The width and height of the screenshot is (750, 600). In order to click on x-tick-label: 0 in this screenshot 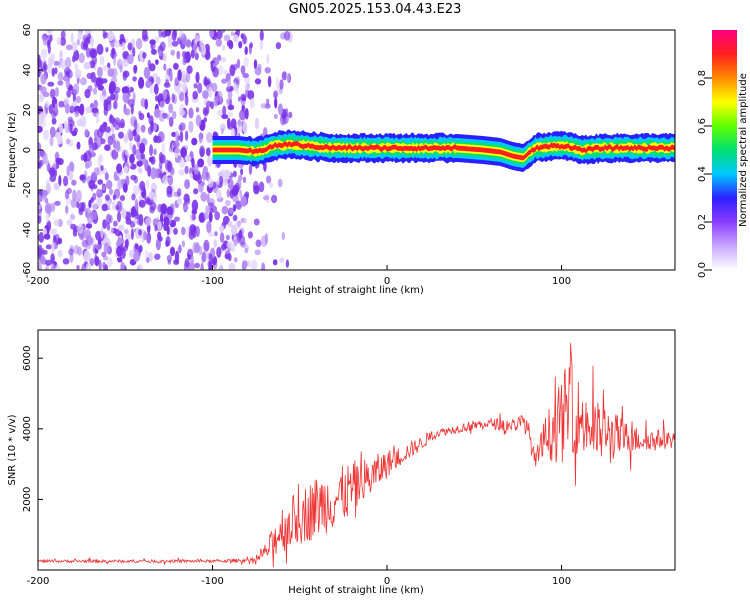, I will do `click(387, 281)`.